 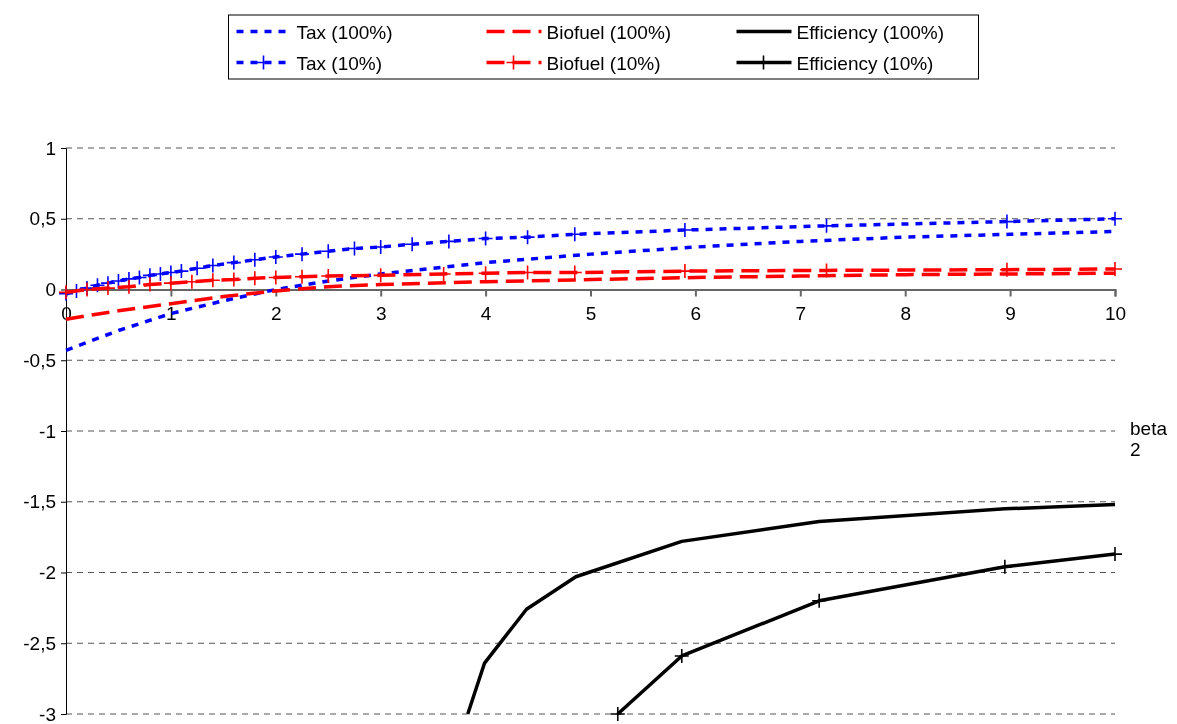 What do you see at coordinates (870, 32) in the screenshot?
I see `legend-label: Efficiency (100%)` at bounding box center [870, 32].